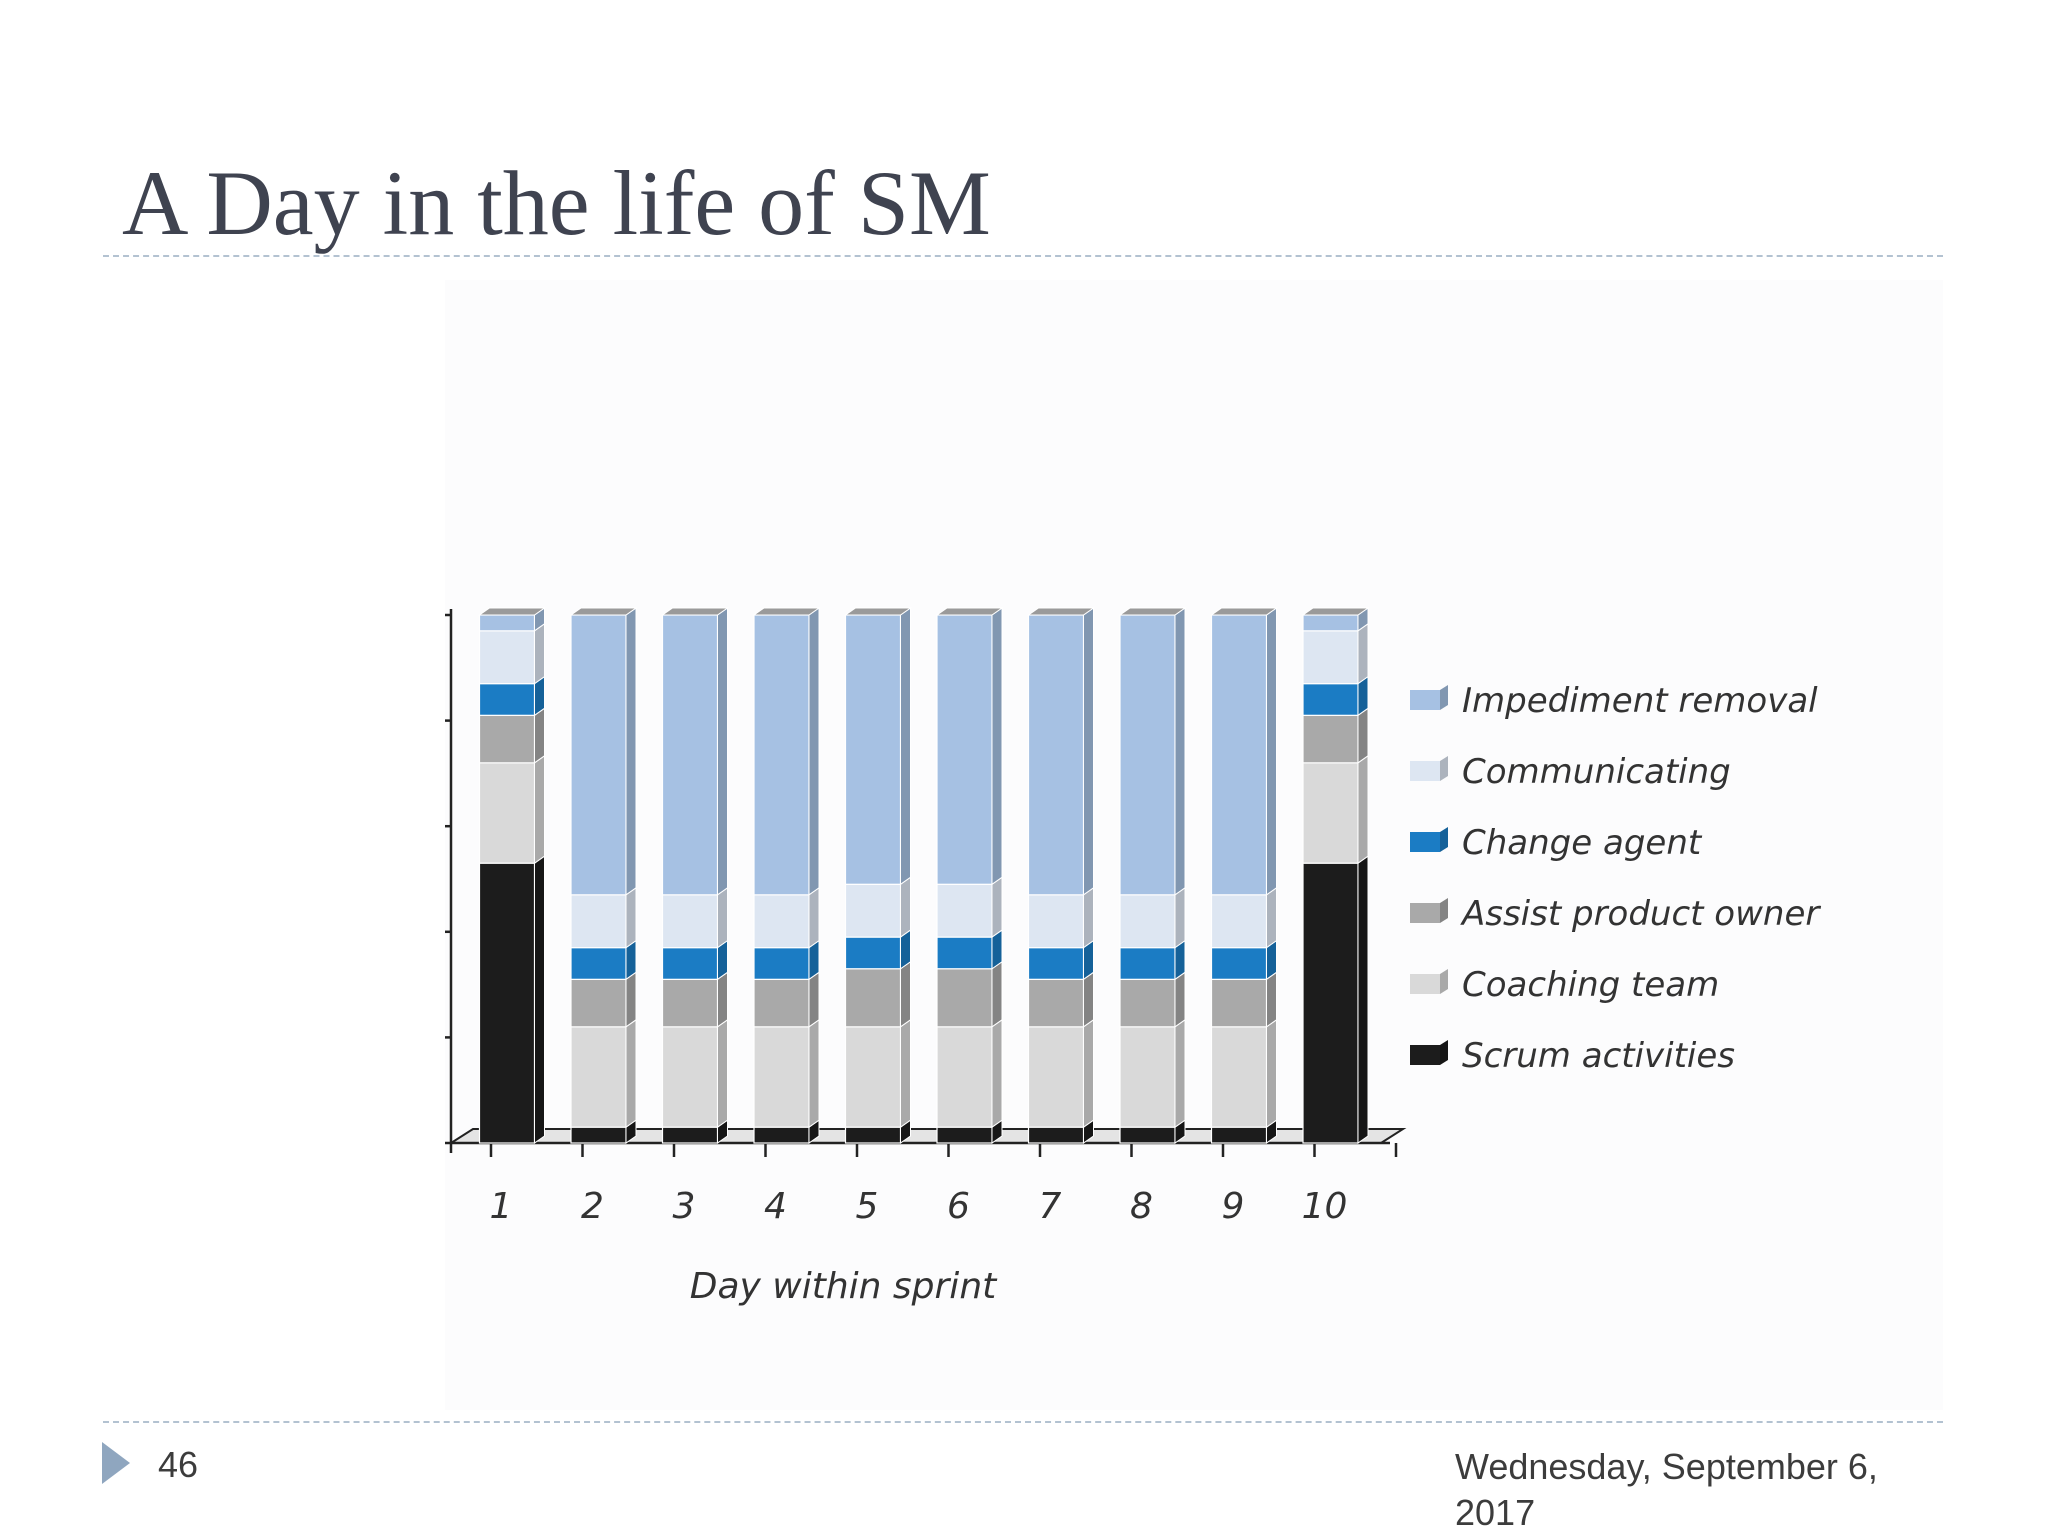  I want to click on x-tick-label: 2, so click(592, 1206).